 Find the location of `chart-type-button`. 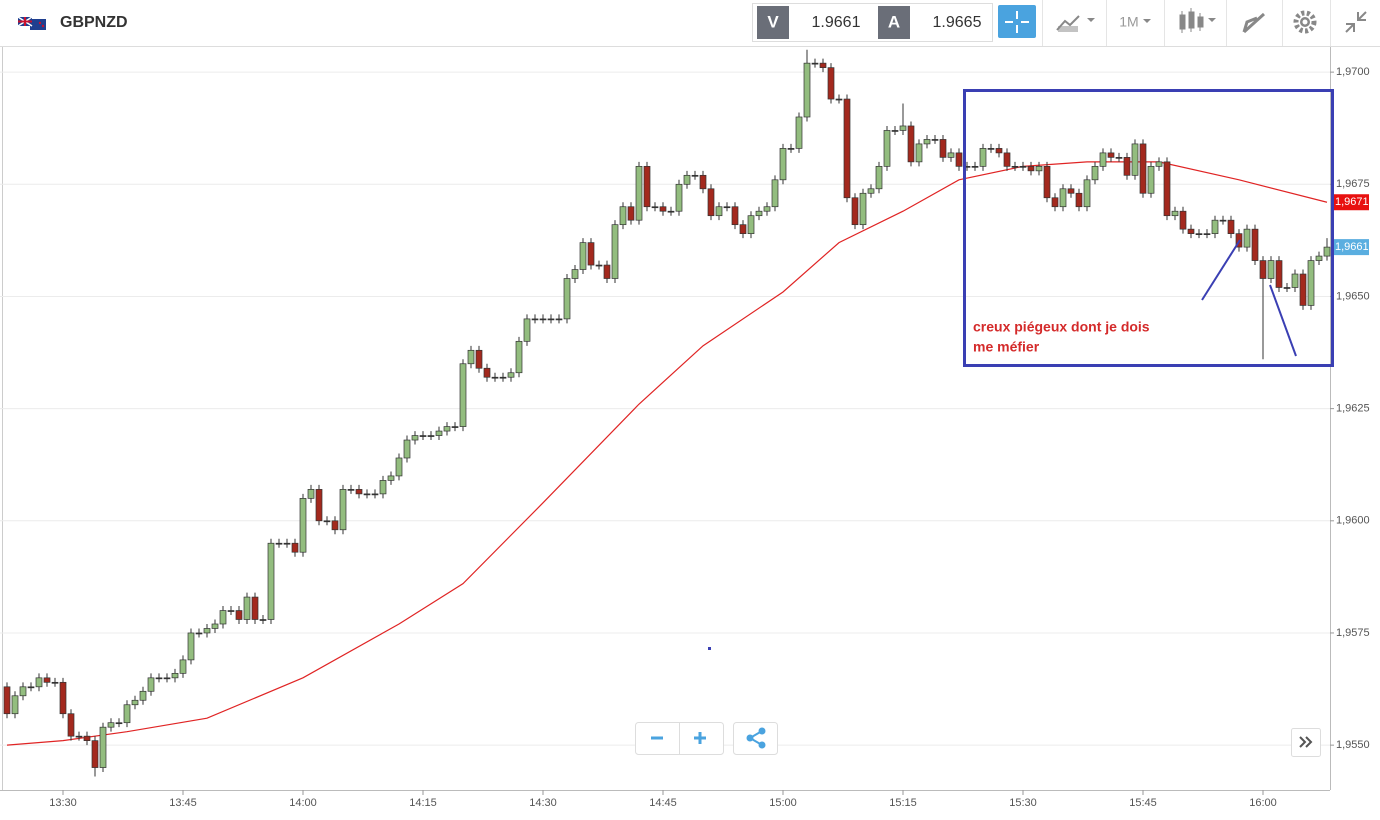

chart-type-button is located at coordinates (1075, 23).